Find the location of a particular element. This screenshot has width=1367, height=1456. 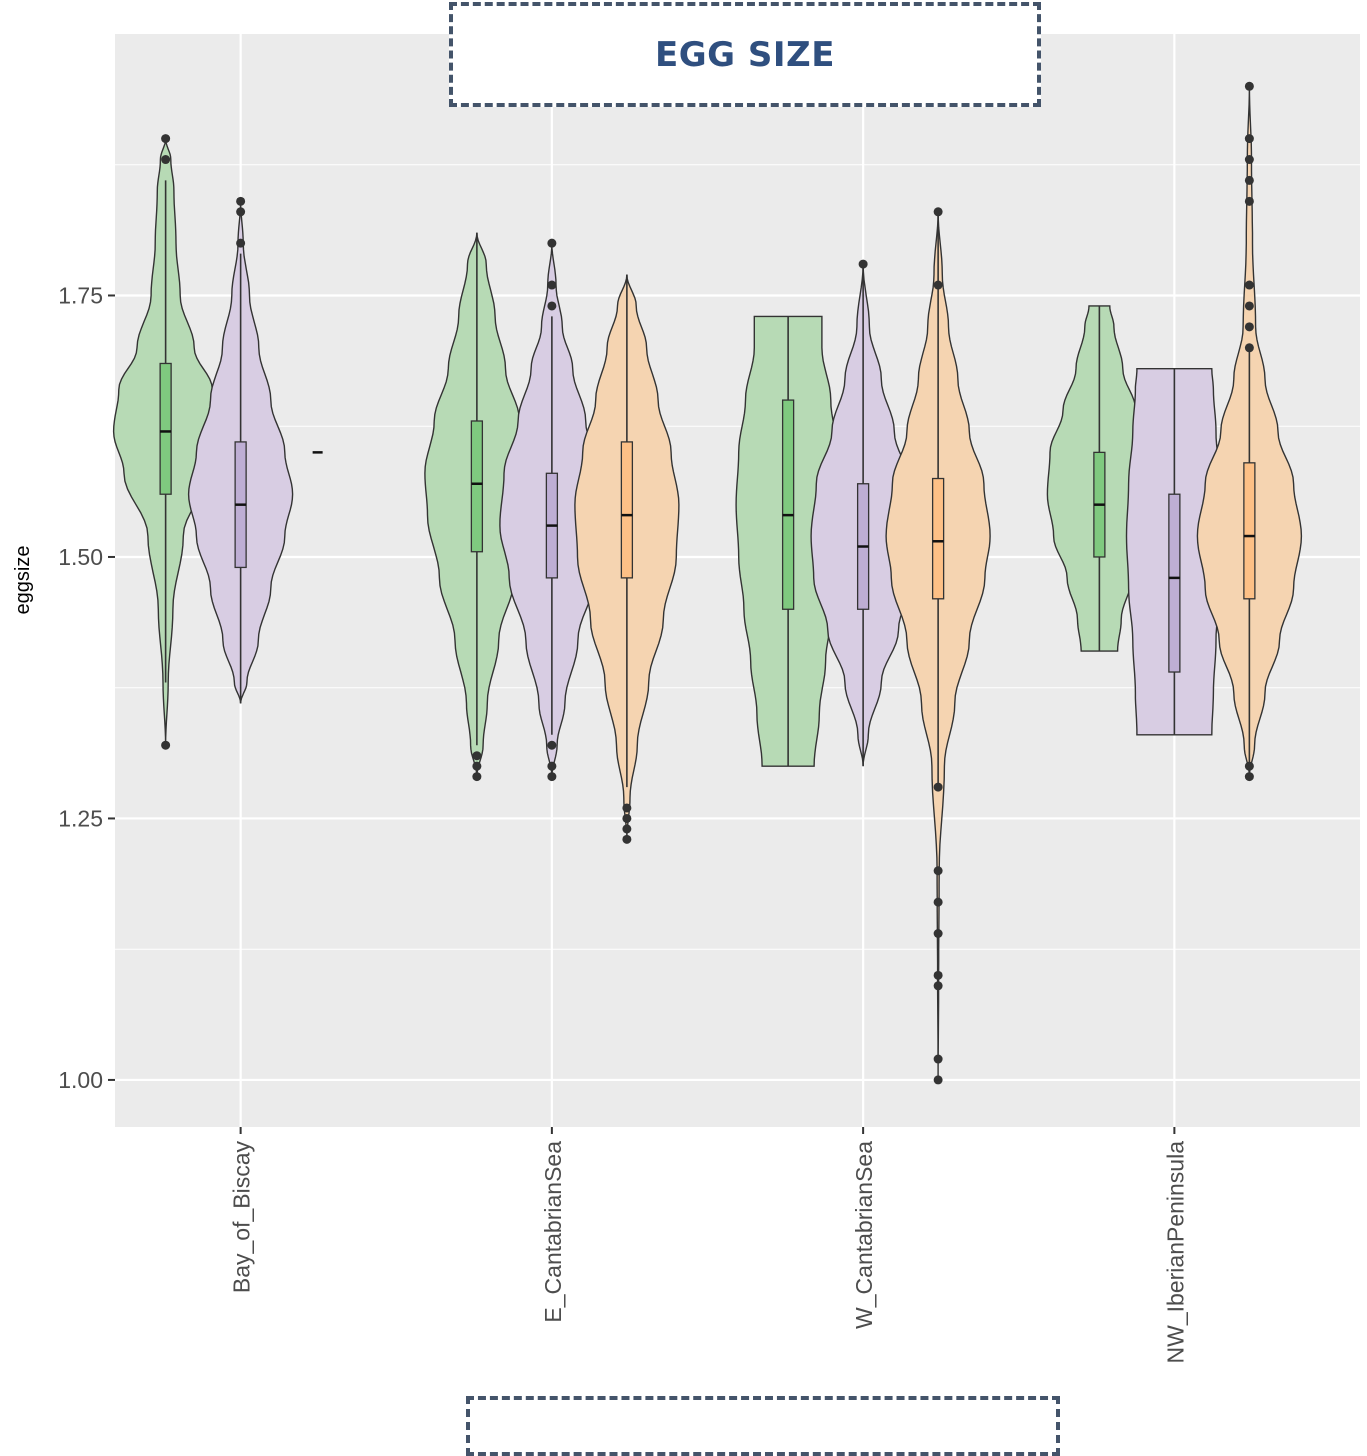

x-tick-label: W_CantabrianSea is located at coordinates (864, 1235).